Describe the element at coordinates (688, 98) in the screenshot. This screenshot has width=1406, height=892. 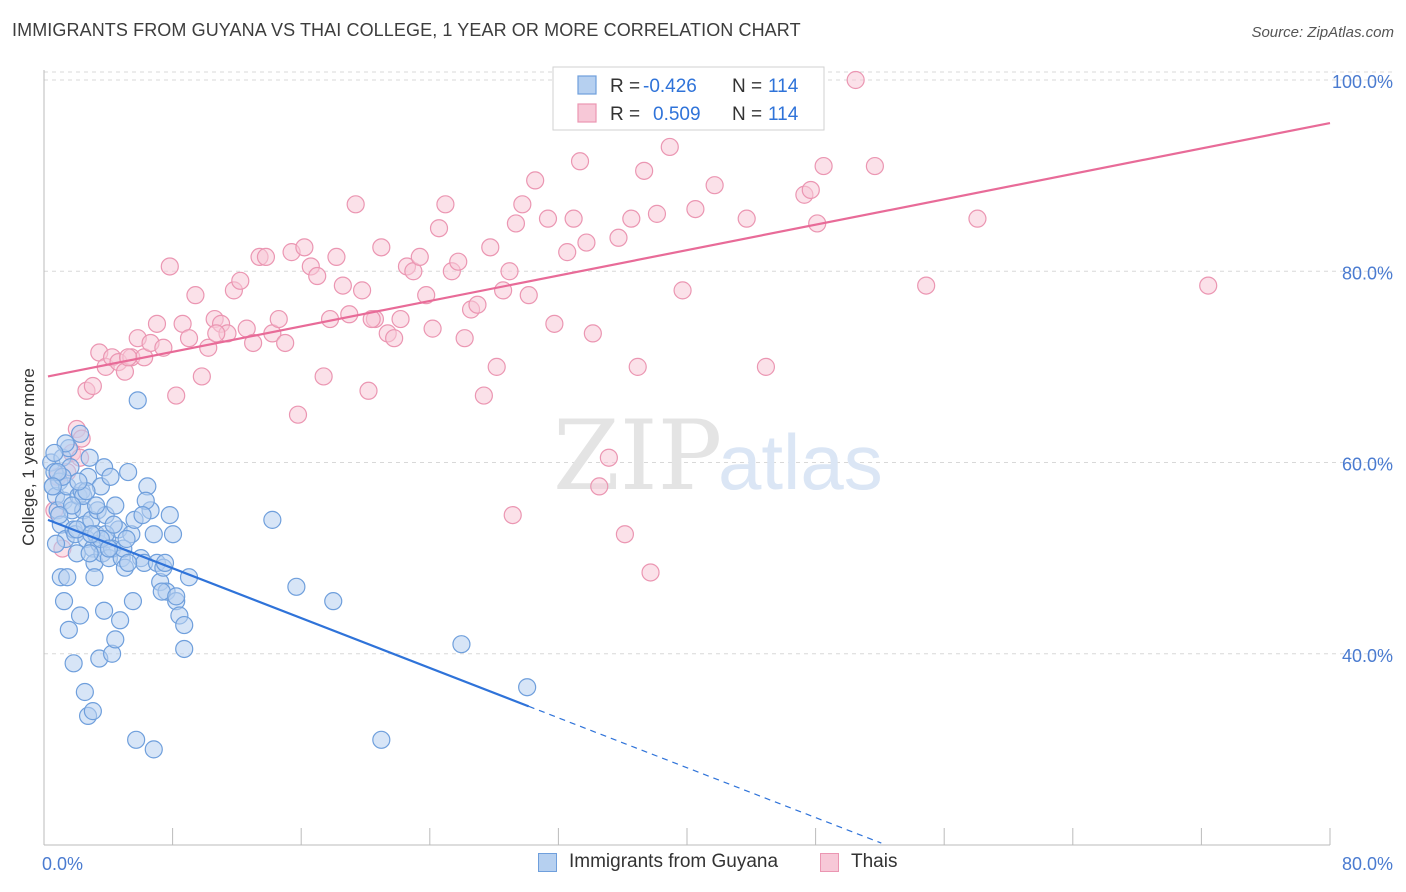
I see `legend: R = -0.426 N = 114 R = 0.509 N = 114` at that location.